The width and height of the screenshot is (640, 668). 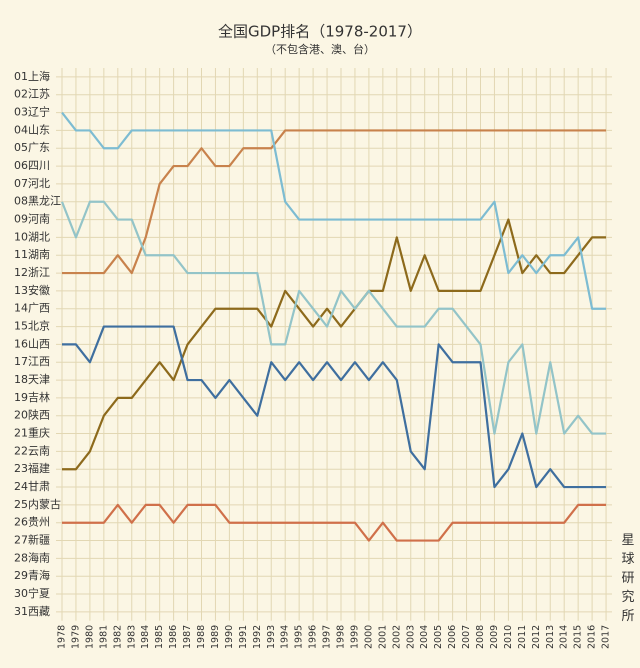 What do you see at coordinates (159, 637) in the screenshot?
I see `x-tick-label: 1985` at bounding box center [159, 637].